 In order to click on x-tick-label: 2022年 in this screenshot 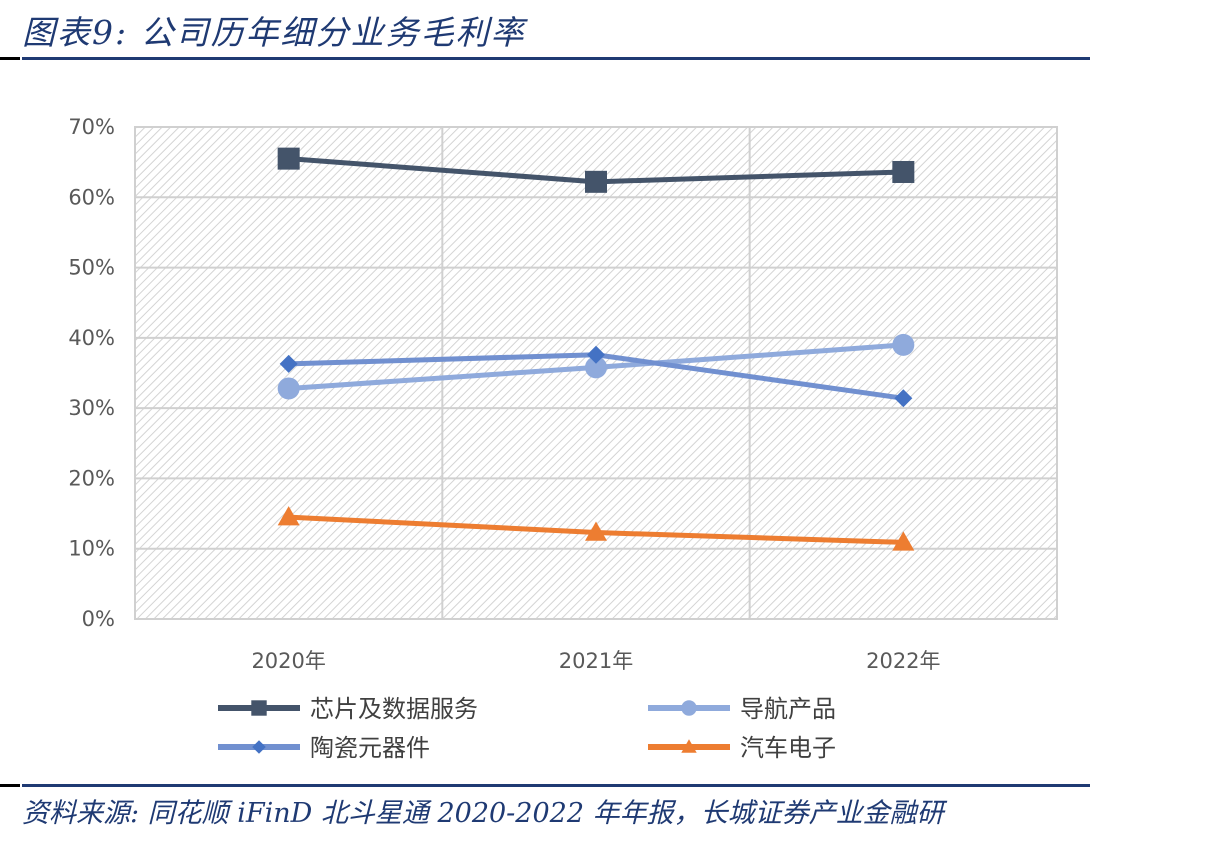, I will do `click(903, 661)`.